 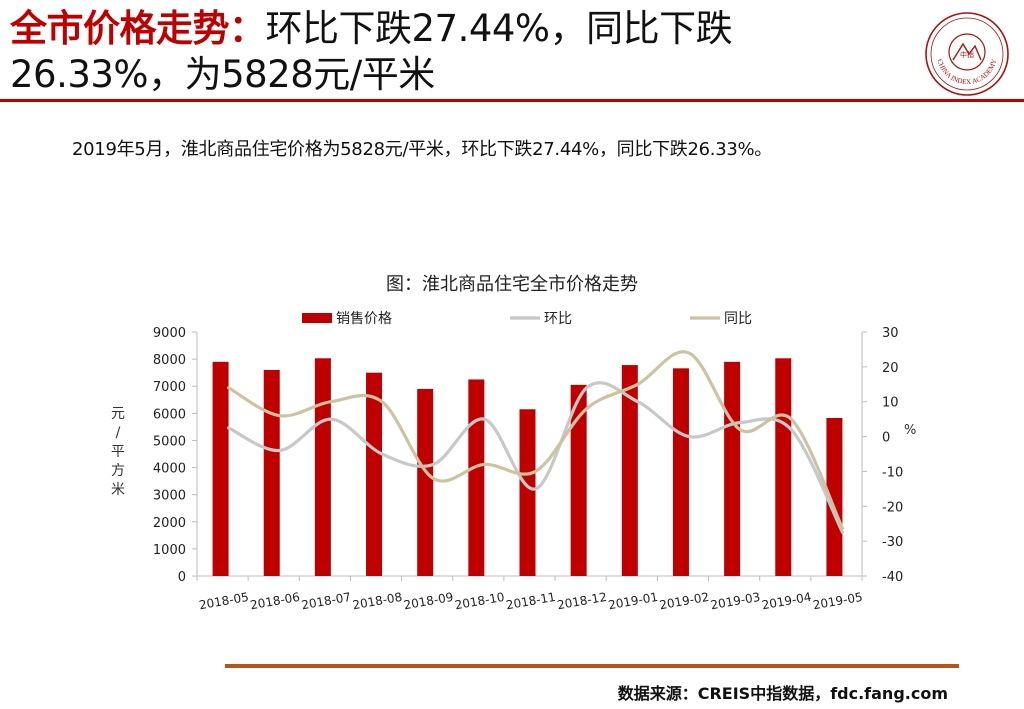 What do you see at coordinates (892, 542) in the screenshot?
I see `right-tick-label: -30` at bounding box center [892, 542].